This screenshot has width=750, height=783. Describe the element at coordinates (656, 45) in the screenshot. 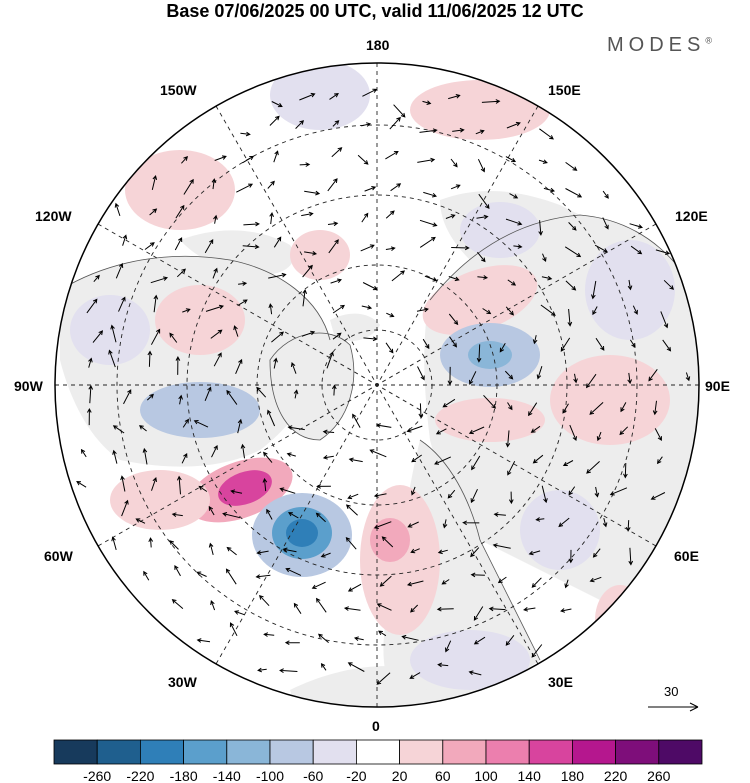

I see `brand-name: MODES` at that location.